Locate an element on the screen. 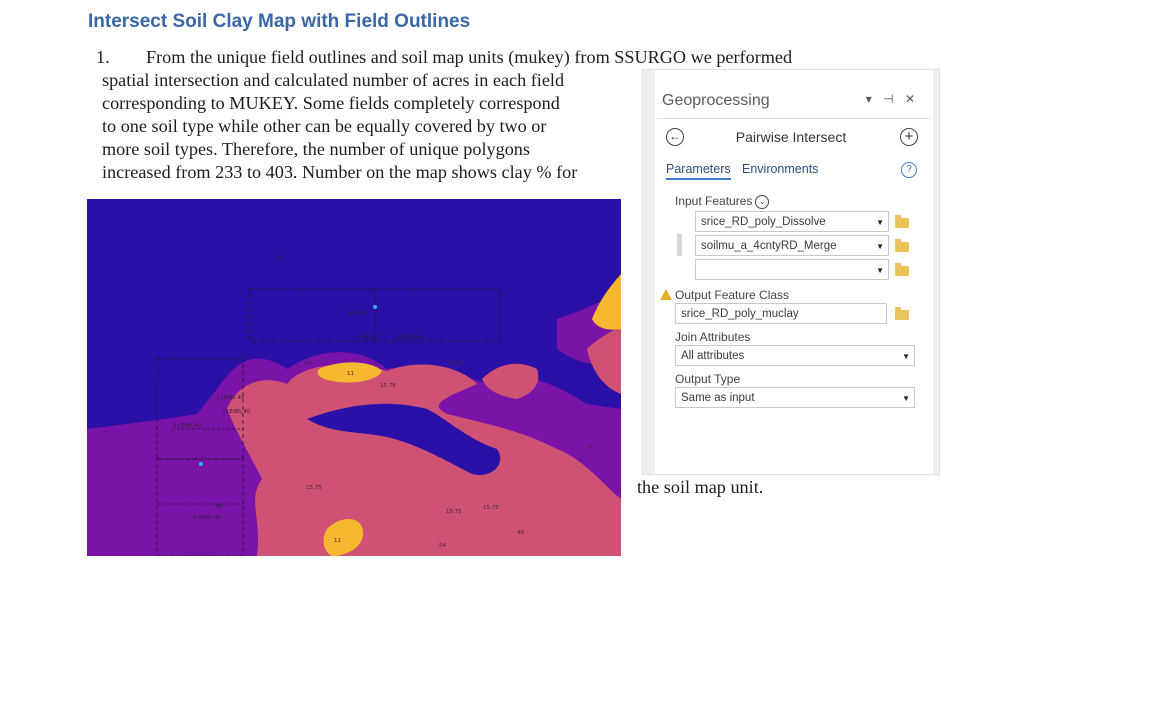  output-type-value: Same as input is located at coordinates (718, 398).